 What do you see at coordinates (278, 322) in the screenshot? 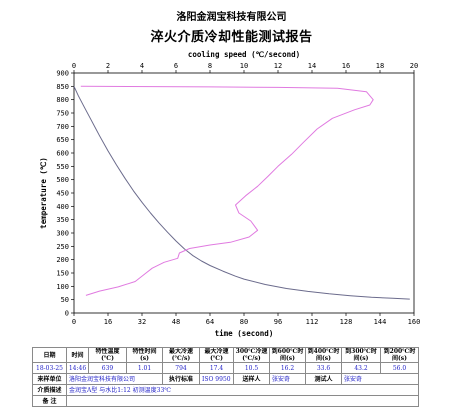
I see `x-tick-label: 96` at bounding box center [278, 322].